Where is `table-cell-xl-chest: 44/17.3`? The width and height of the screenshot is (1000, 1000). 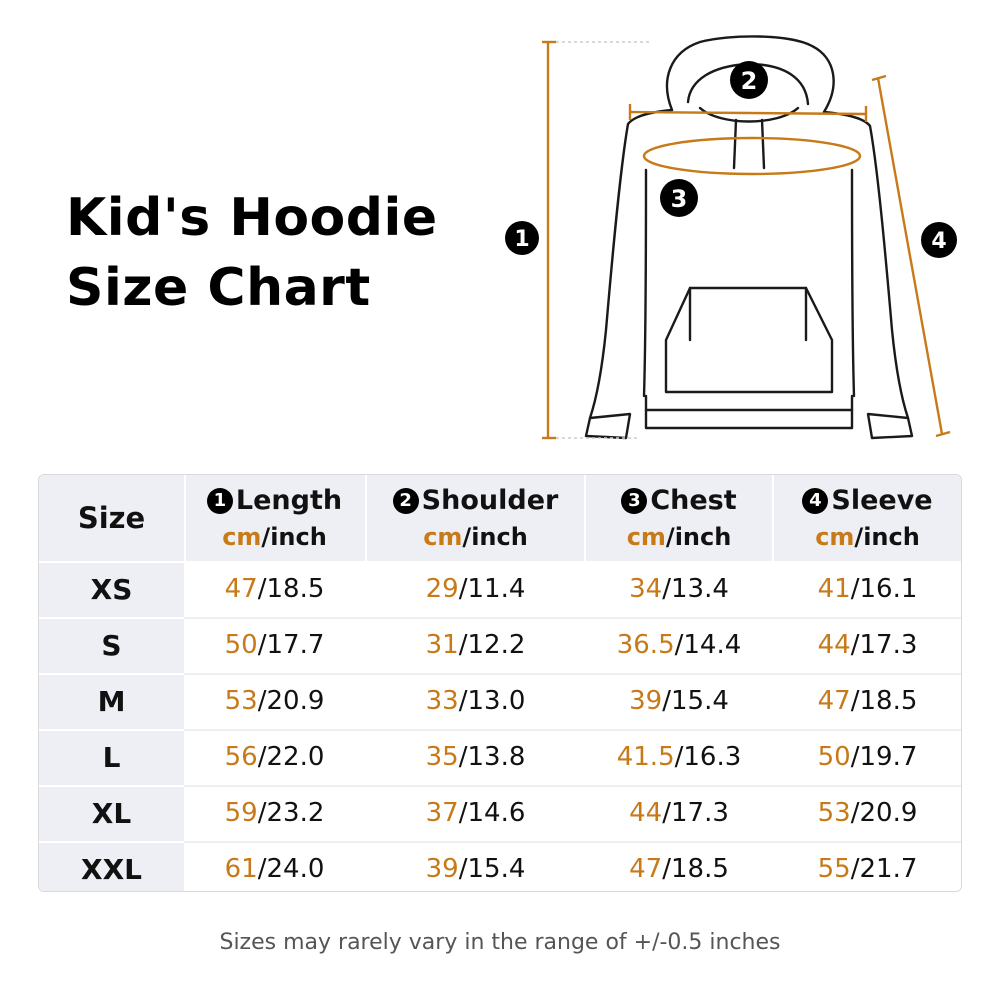
table-cell-xl-chest: 44/17.3 is located at coordinates (679, 813).